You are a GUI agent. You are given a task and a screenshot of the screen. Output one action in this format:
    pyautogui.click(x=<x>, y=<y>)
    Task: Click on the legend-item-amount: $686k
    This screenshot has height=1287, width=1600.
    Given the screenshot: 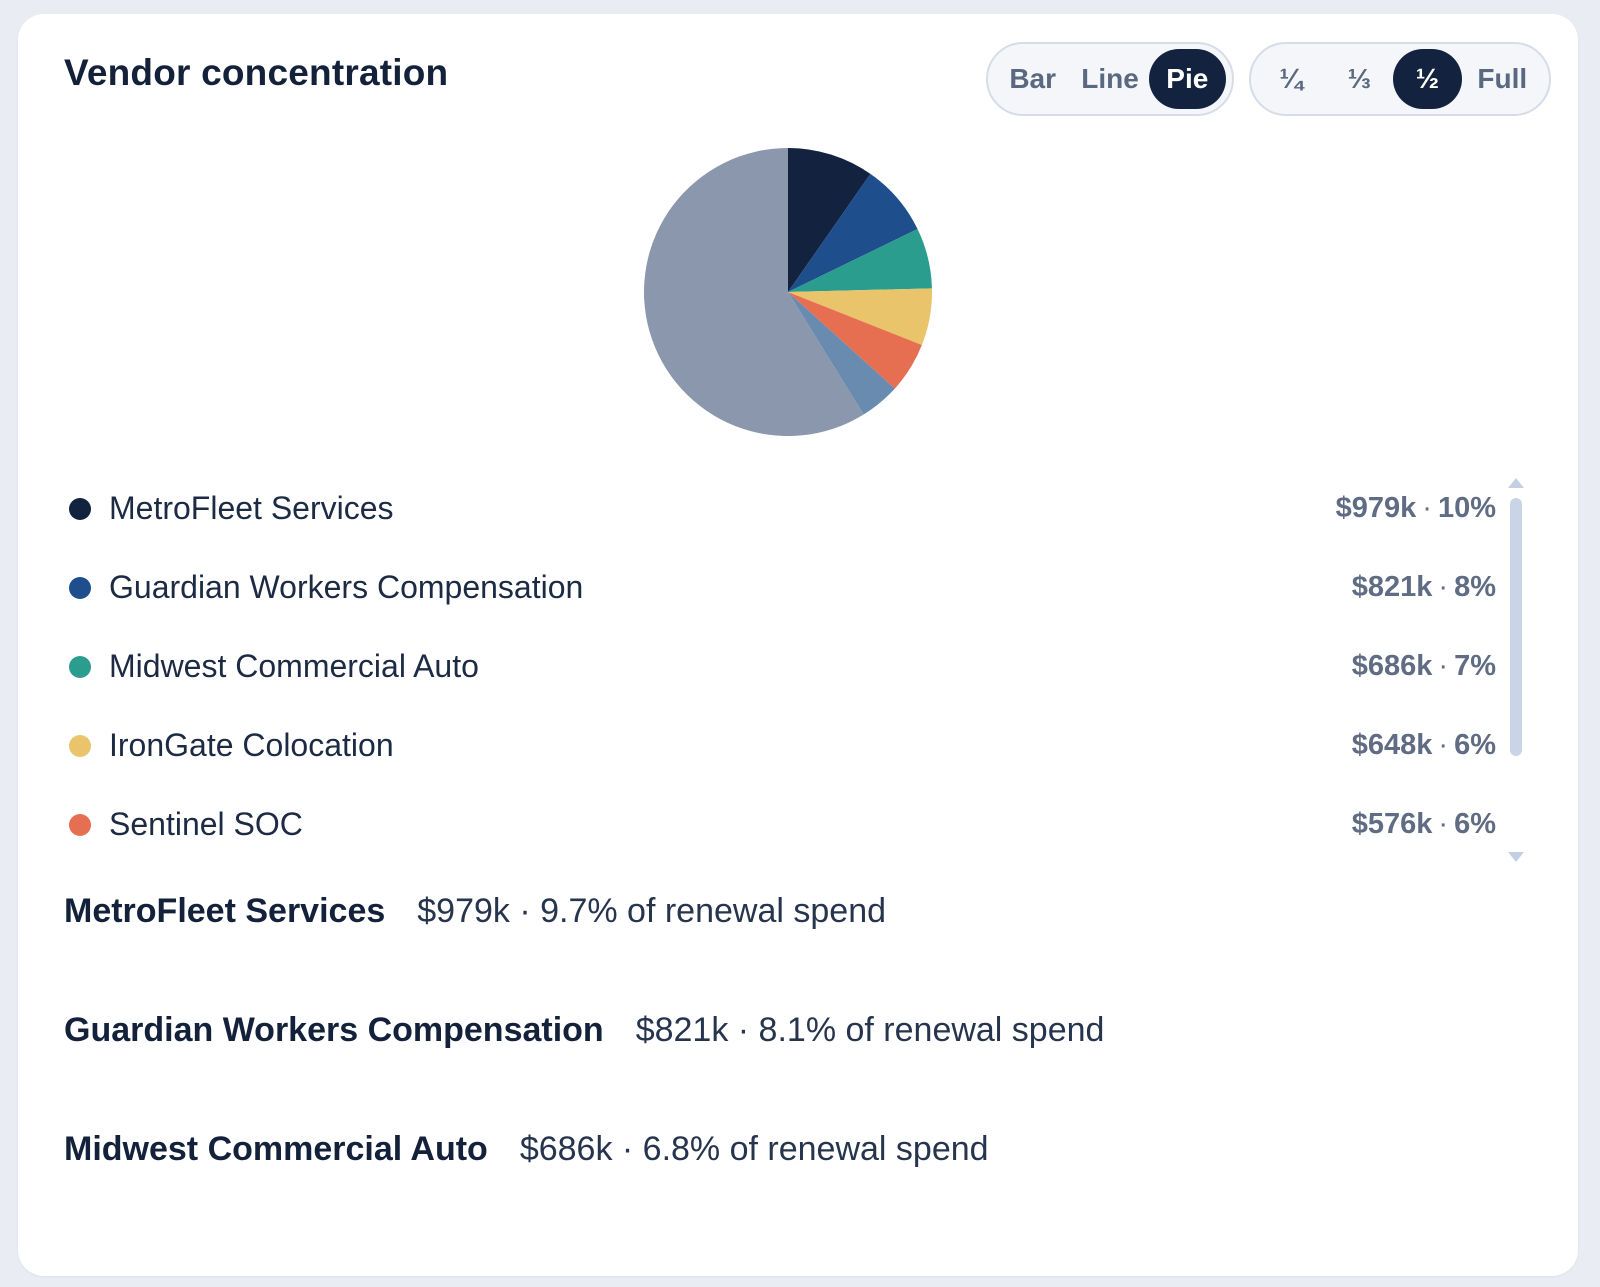 What is the action you would take?
    pyautogui.click(x=1392, y=666)
    